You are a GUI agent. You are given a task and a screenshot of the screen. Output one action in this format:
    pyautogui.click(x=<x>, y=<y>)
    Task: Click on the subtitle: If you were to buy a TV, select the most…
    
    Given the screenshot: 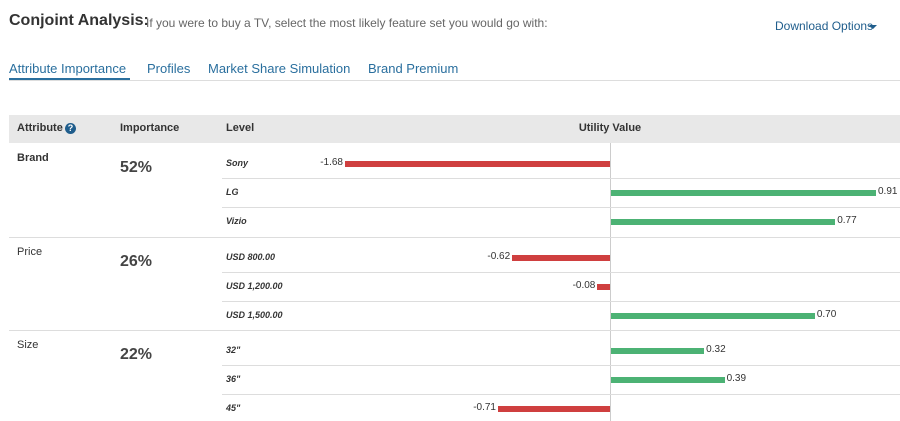 What is the action you would take?
    pyautogui.click(x=347, y=23)
    